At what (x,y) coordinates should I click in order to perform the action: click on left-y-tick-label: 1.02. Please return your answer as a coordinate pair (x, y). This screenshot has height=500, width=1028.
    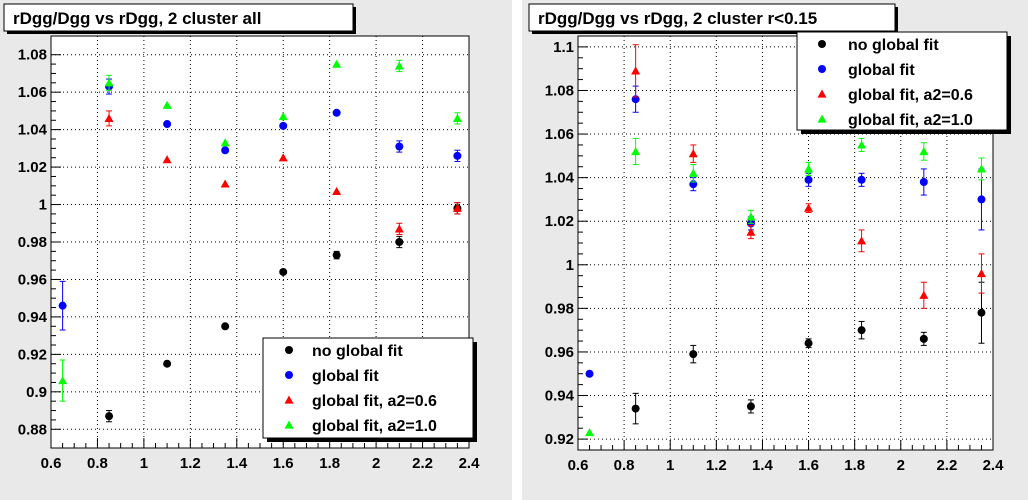
    Looking at the image, I should click on (32, 167).